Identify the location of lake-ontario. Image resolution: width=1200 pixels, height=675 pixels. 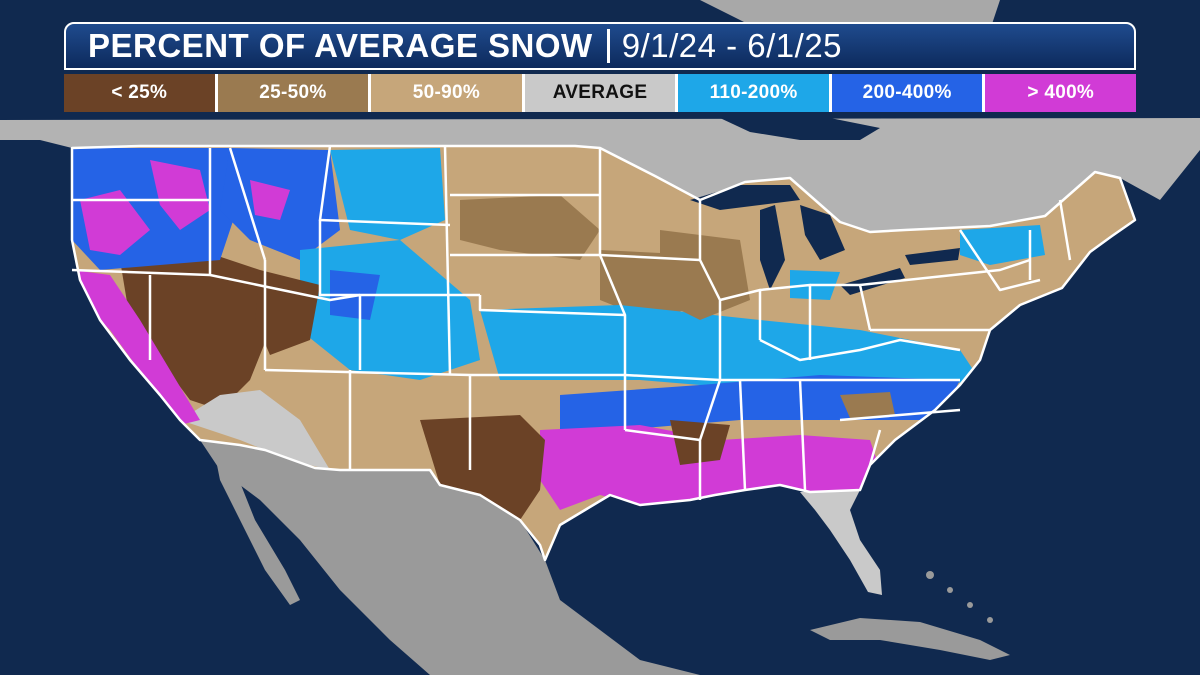
(932, 256).